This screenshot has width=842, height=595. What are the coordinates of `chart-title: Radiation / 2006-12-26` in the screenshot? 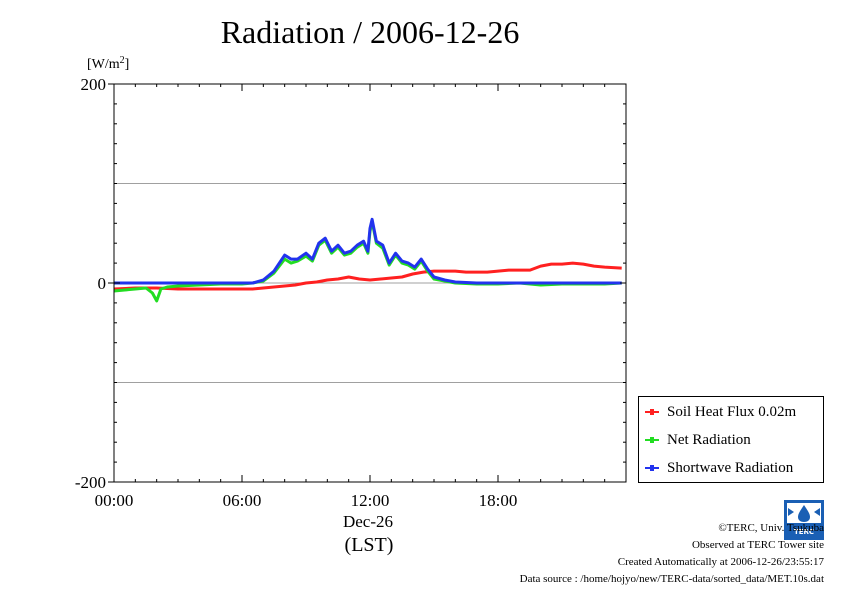 It's located at (370, 32).